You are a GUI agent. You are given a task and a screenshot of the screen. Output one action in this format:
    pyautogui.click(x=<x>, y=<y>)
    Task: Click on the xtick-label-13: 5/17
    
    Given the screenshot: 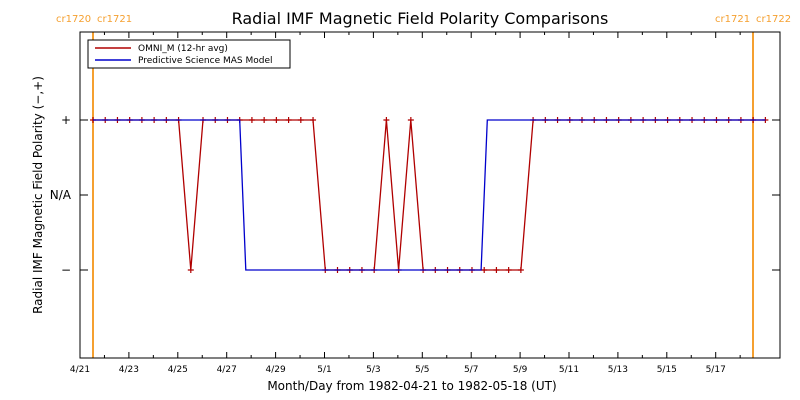 What is the action you would take?
    pyautogui.click(x=716, y=370)
    